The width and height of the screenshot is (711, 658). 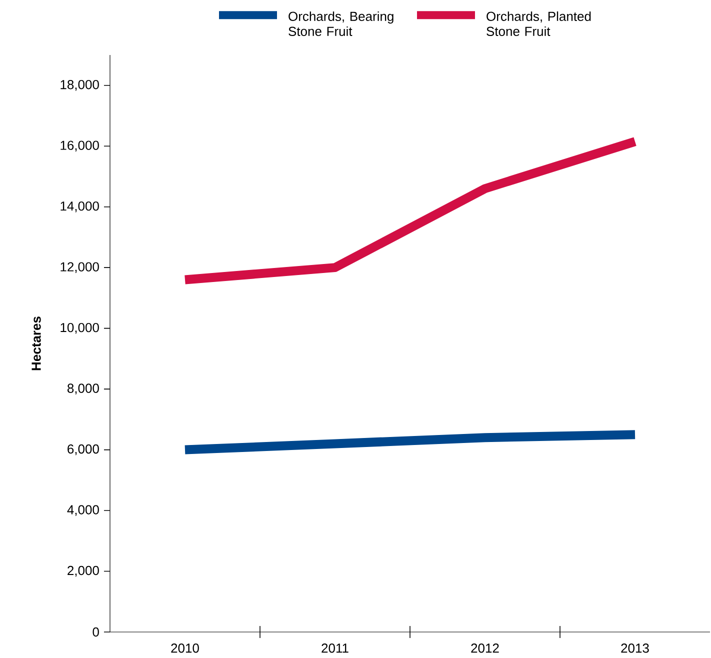 What do you see at coordinates (538, 23) in the screenshot?
I see `legend-label: Orchards, Planted Stone Fruit` at bounding box center [538, 23].